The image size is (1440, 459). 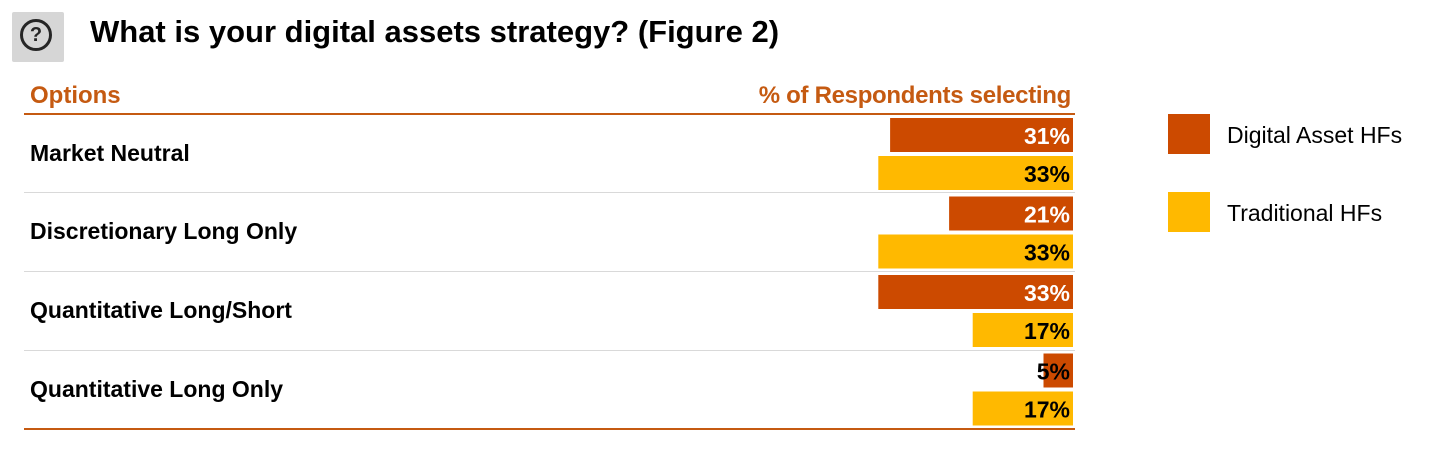 I want to click on category-label-quantitative-long-short: Quantitative Long/Short, so click(x=161, y=310).